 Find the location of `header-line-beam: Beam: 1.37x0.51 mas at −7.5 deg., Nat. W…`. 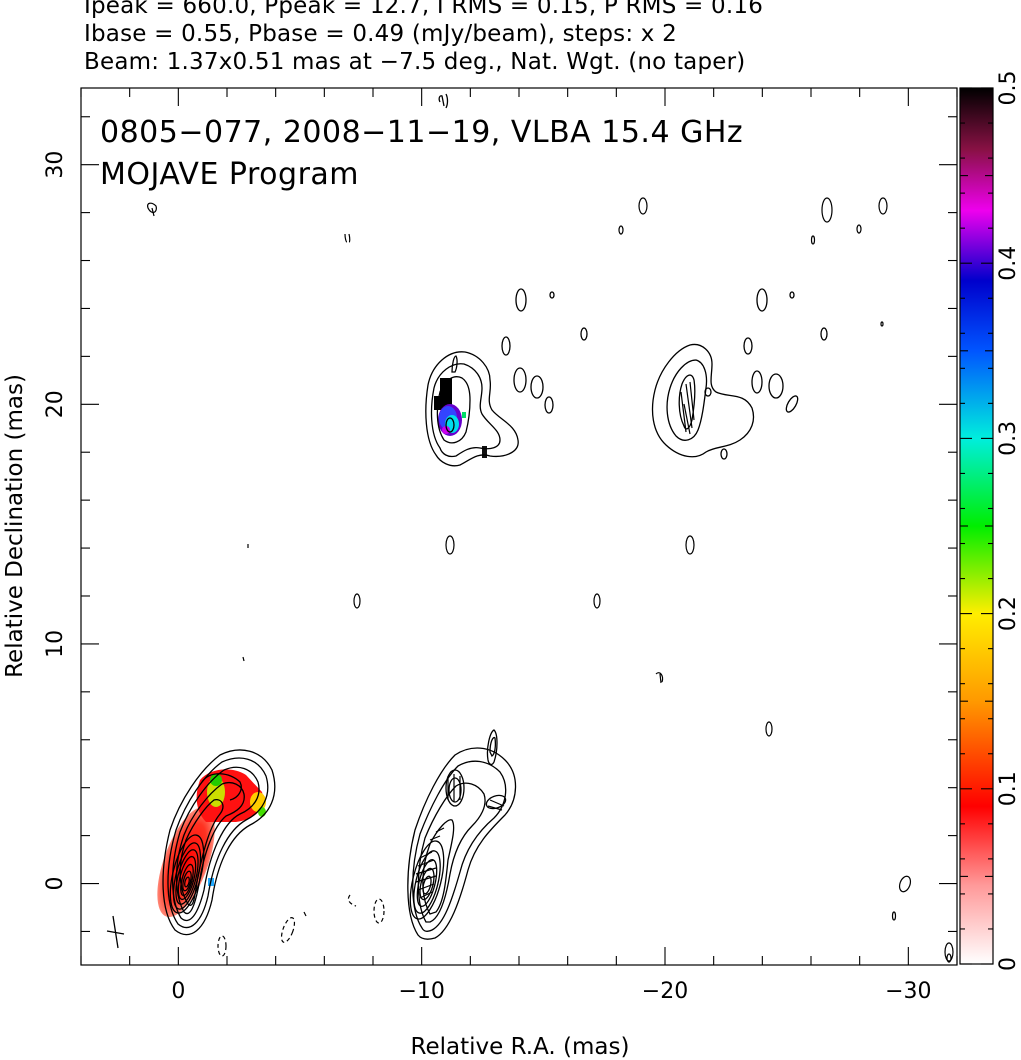

header-line-beam: Beam: 1.37x0.51 mas at −7.5 deg., Nat. W… is located at coordinates (415, 62).